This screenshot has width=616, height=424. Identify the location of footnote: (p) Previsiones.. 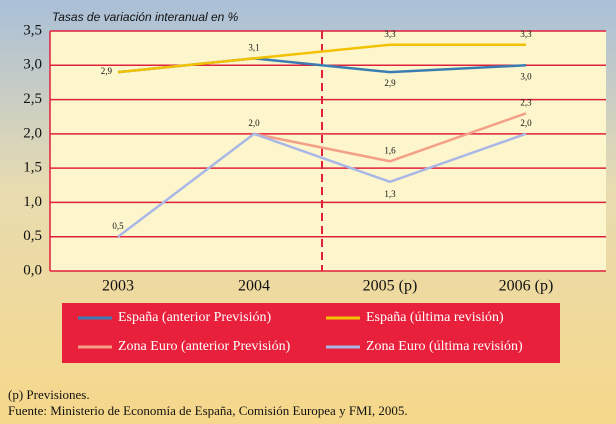
(49, 394).